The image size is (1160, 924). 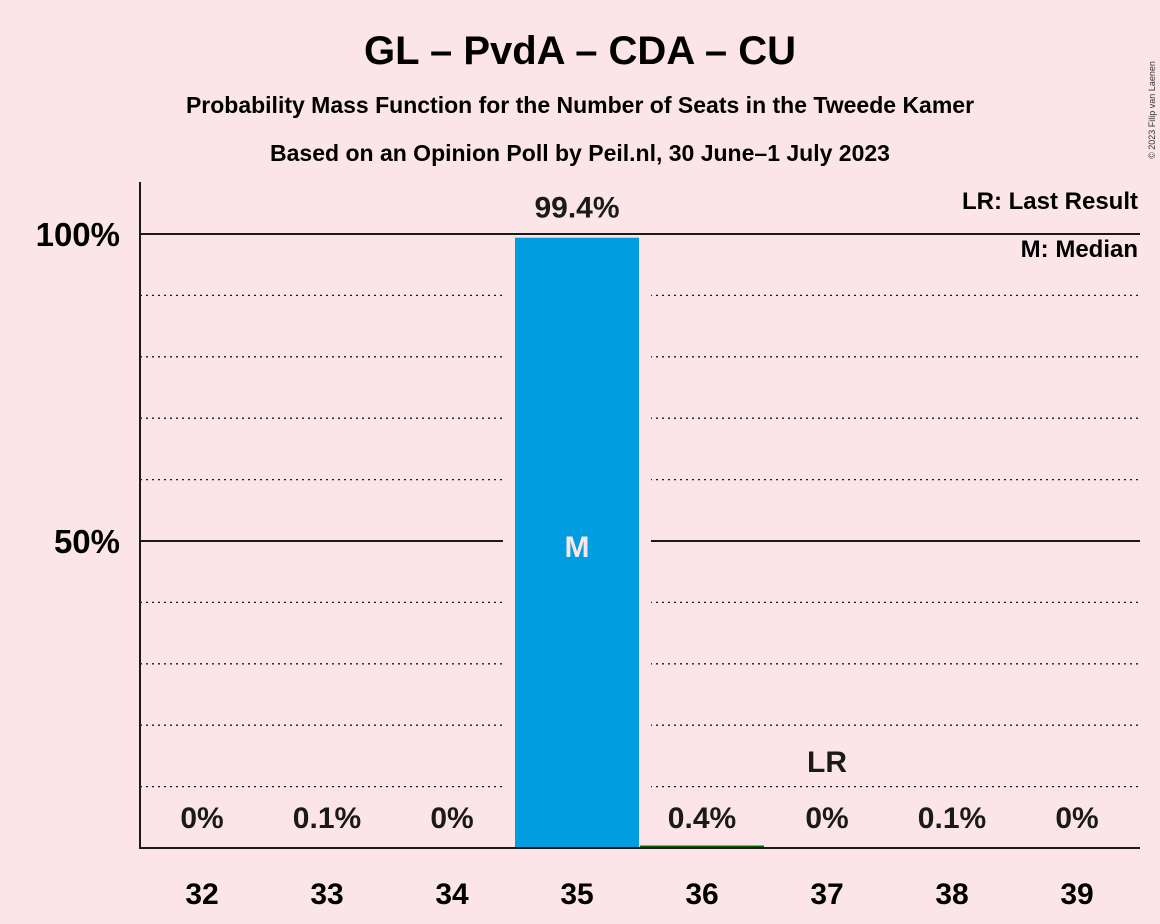 I want to click on data-label-seat-38: 0.1%, so click(x=952, y=818).